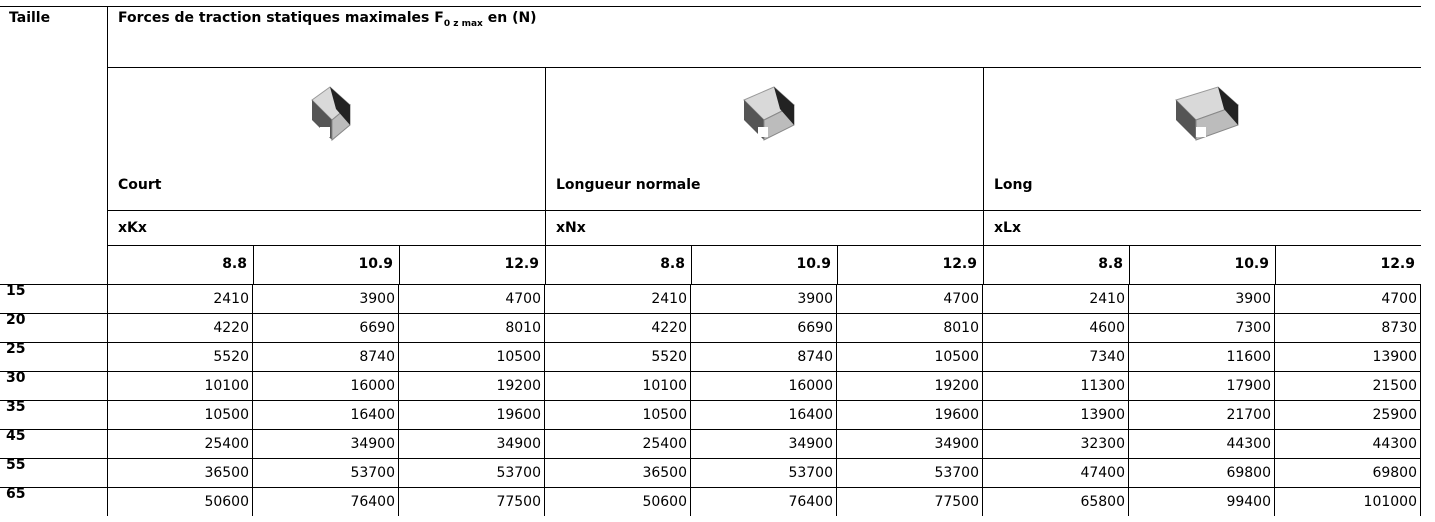 This screenshot has height=522, width=1435. I want to click on value-cell: 47400, so click(1102, 473).